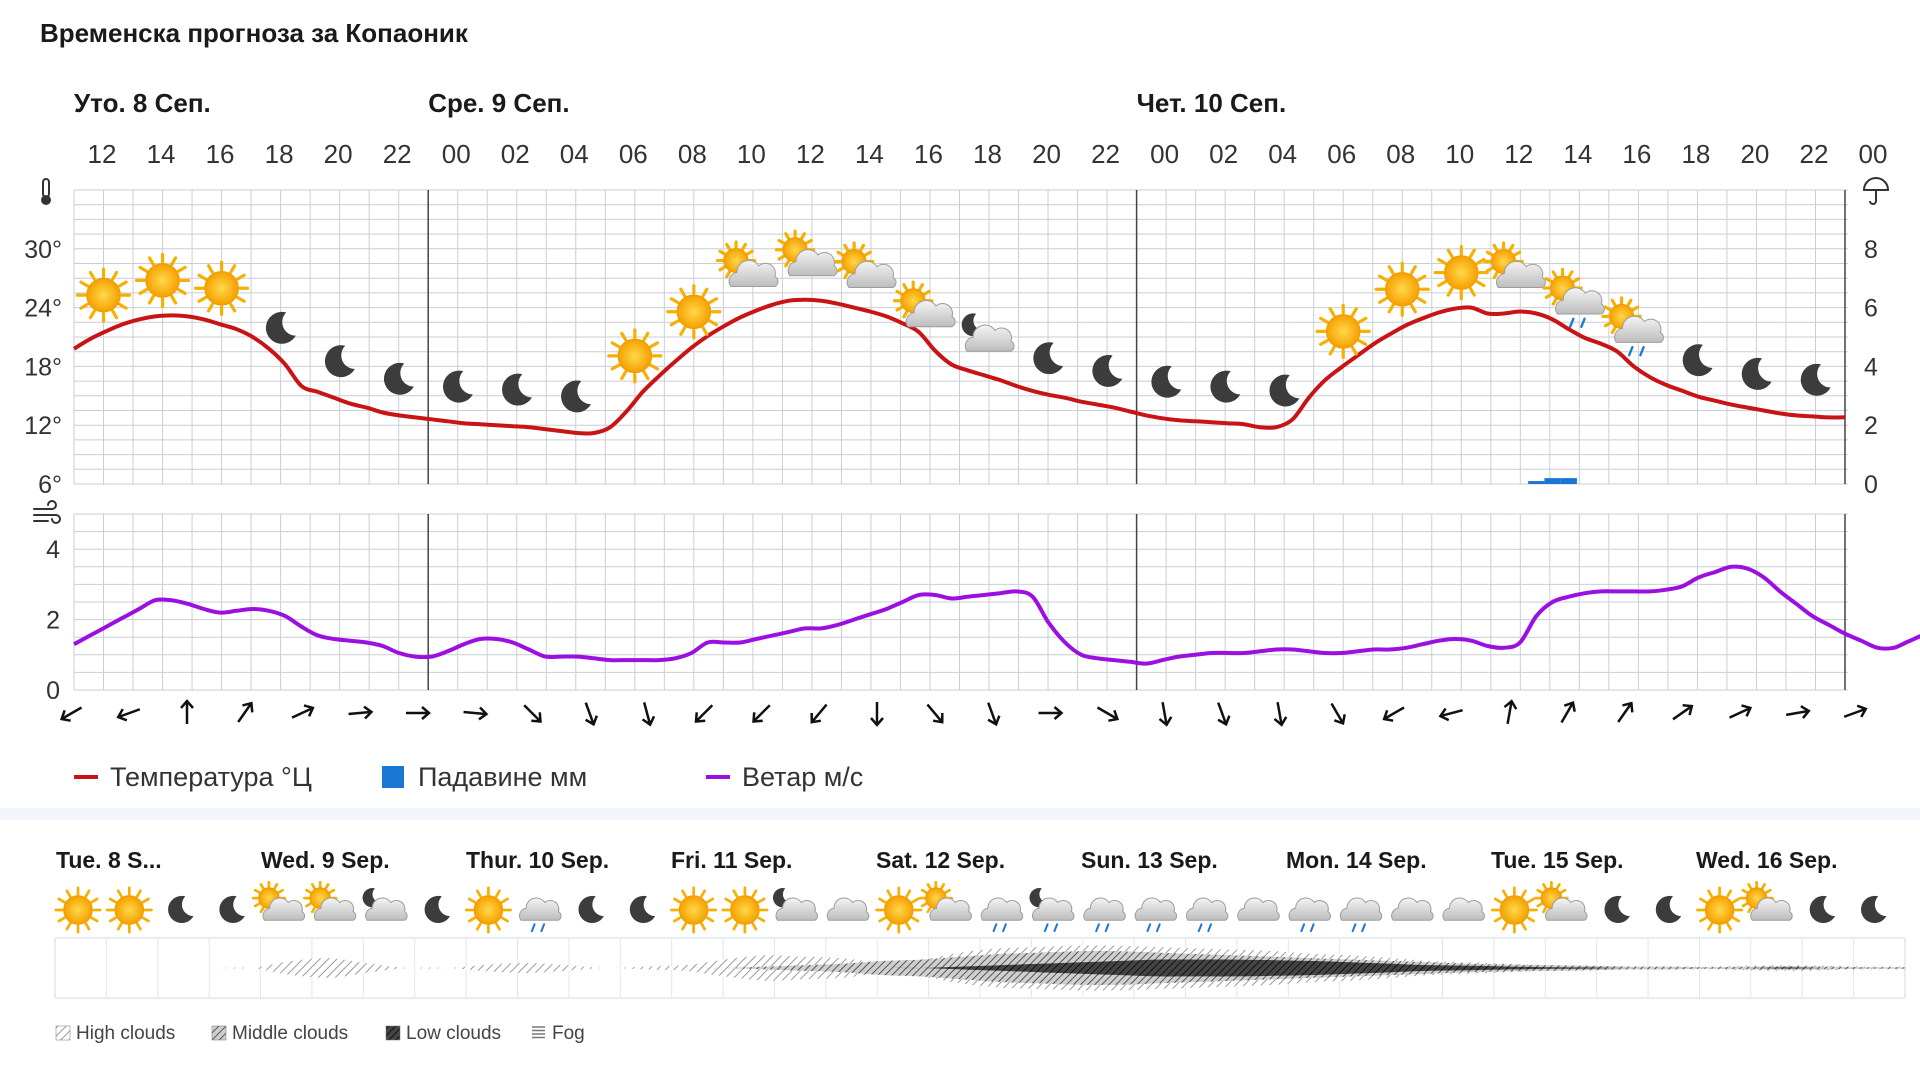 This screenshot has height=1085, width=1920. I want to click on thermometer-stem, so click(46, 188).